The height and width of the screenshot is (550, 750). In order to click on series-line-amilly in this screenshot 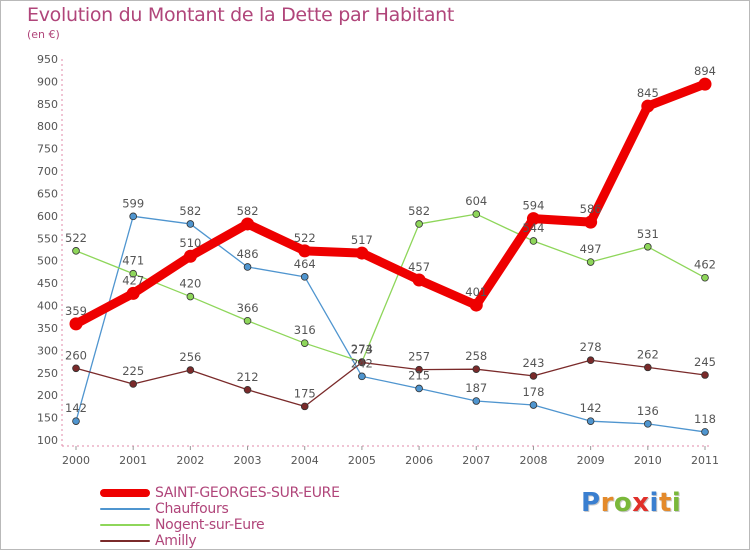, I will do `click(390, 383)`.